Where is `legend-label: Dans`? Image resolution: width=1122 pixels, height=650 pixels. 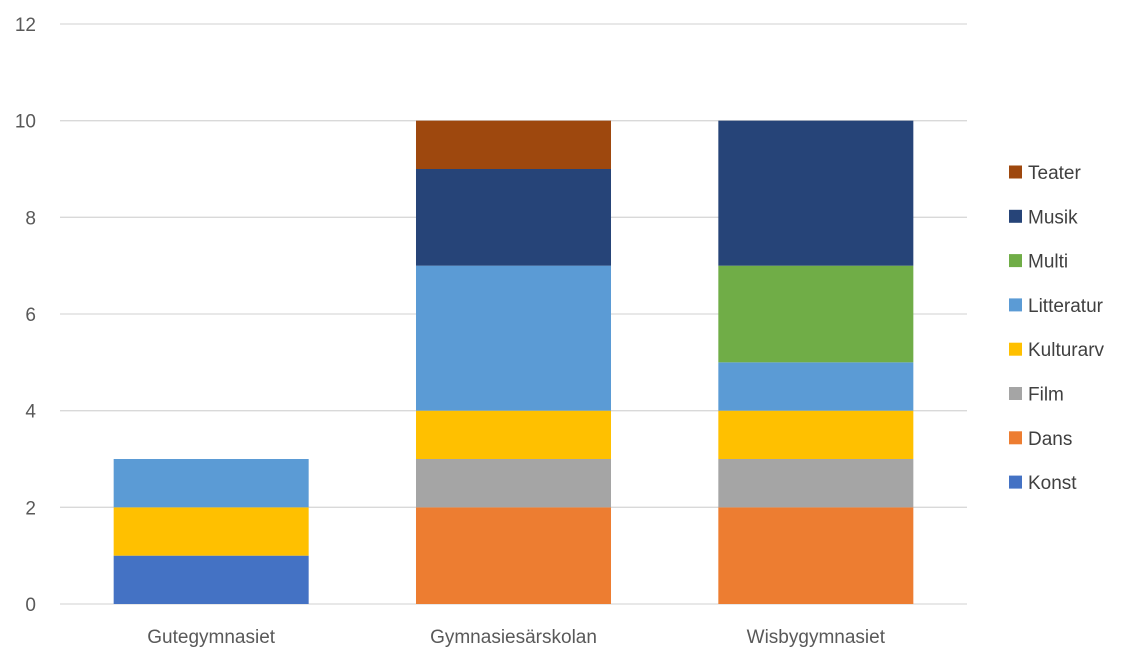 legend-label: Dans is located at coordinates (1050, 439).